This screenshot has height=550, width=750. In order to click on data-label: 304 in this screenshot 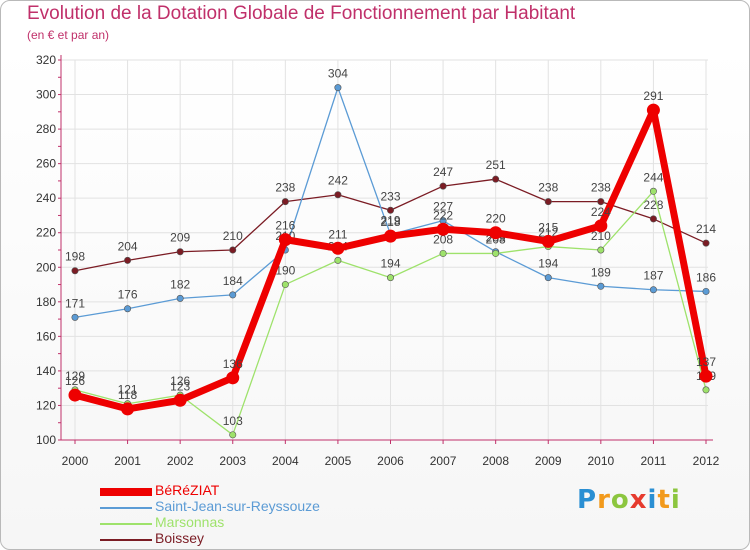, I will do `click(338, 74)`.